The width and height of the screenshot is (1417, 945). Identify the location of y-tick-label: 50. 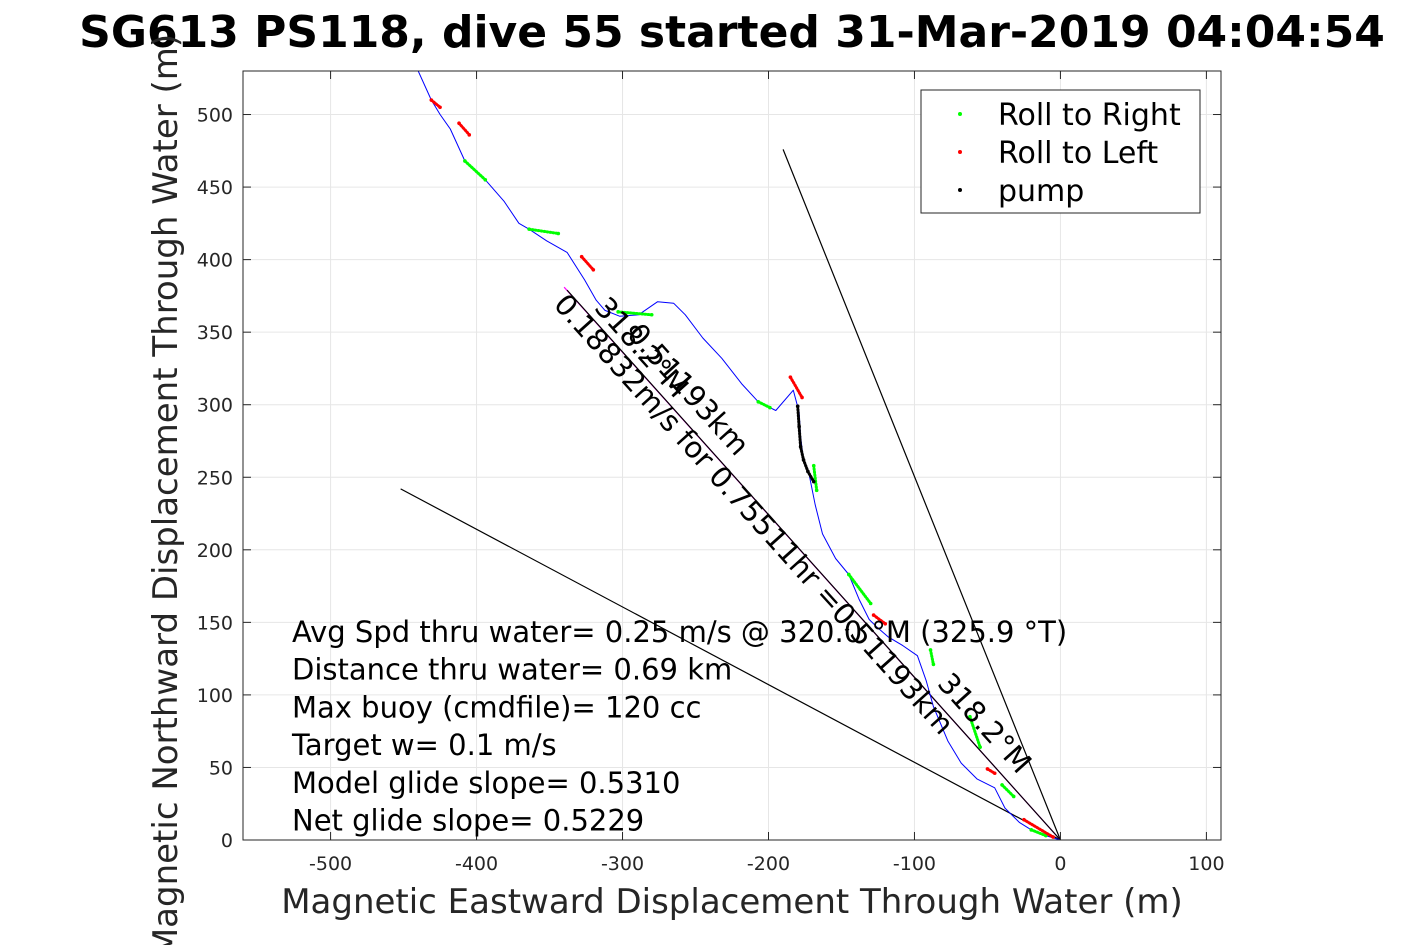
(221, 768).